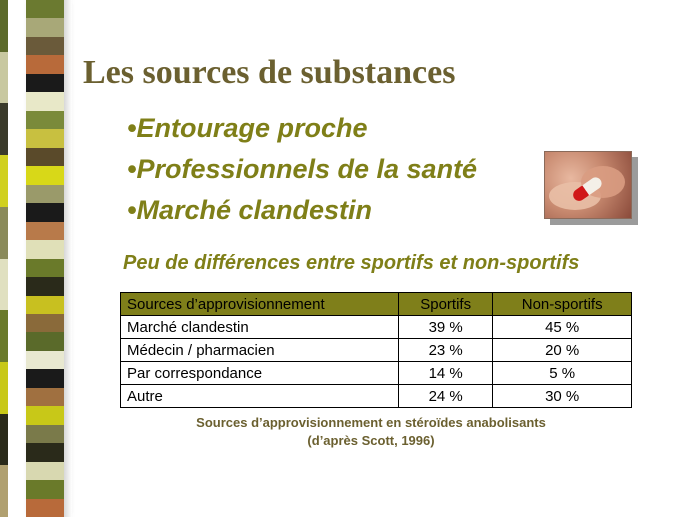 This screenshot has width=689, height=517. Describe the element at coordinates (259, 327) in the screenshot. I see `table-cell: Marché clandestin` at that location.